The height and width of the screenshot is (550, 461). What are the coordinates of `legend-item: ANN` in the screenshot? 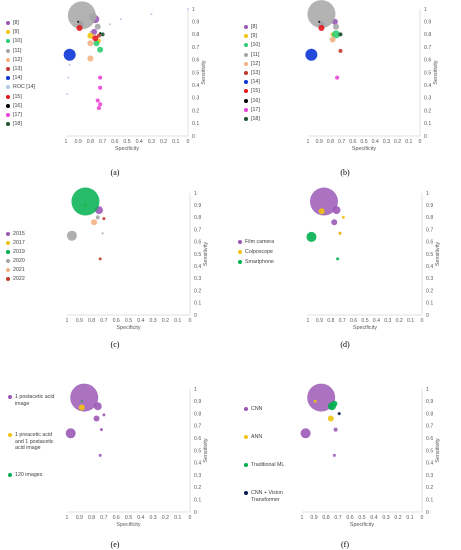 It's located at (274, 437).